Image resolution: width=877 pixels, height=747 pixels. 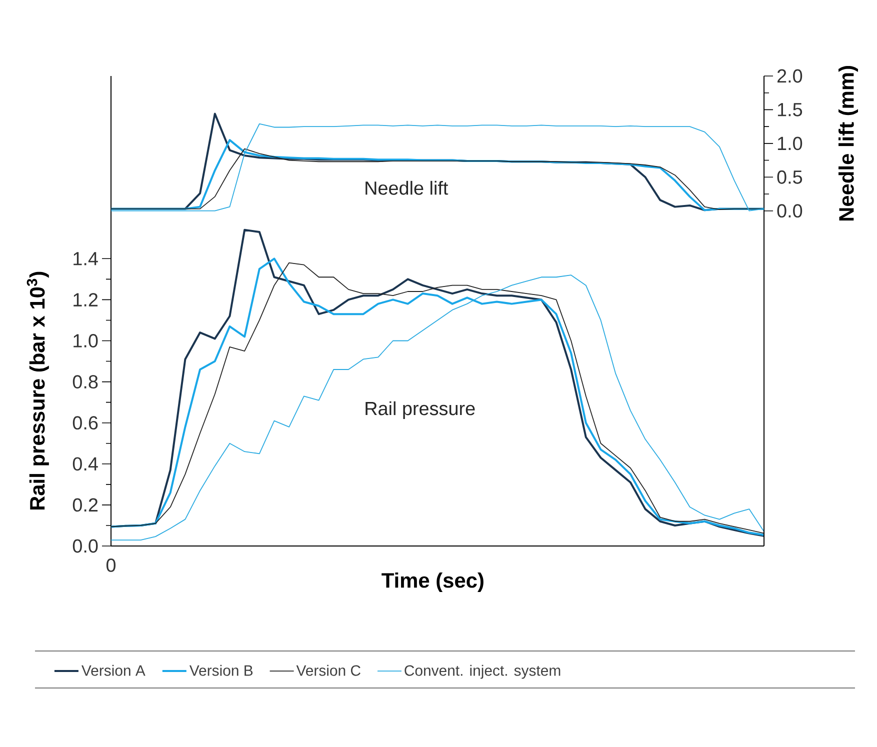 What do you see at coordinates (407, 187) in the screenshot?
I see `annotation: Needle lift` at bounding box center [407, 187].